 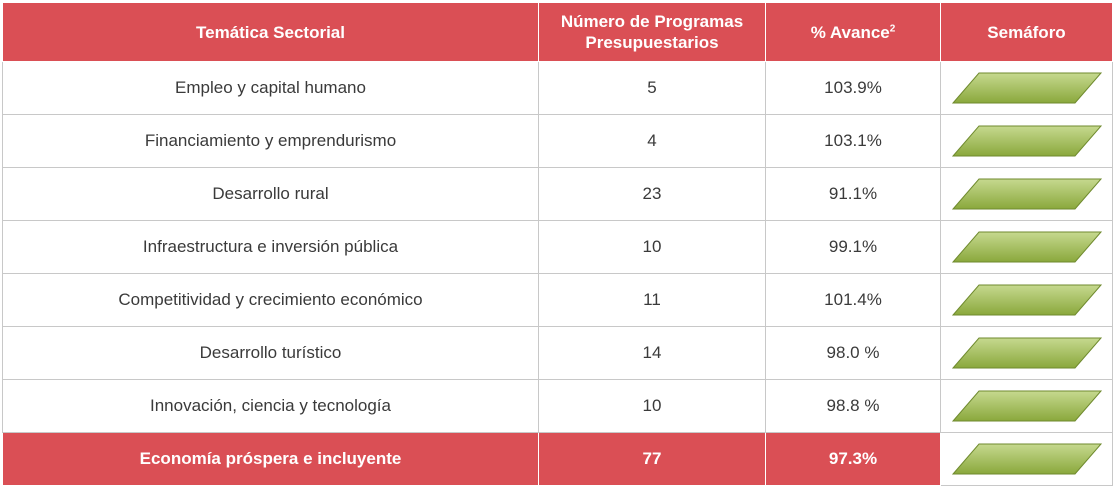 I want to click on cell-avance: 101.4%, so click(x=853, y=300).